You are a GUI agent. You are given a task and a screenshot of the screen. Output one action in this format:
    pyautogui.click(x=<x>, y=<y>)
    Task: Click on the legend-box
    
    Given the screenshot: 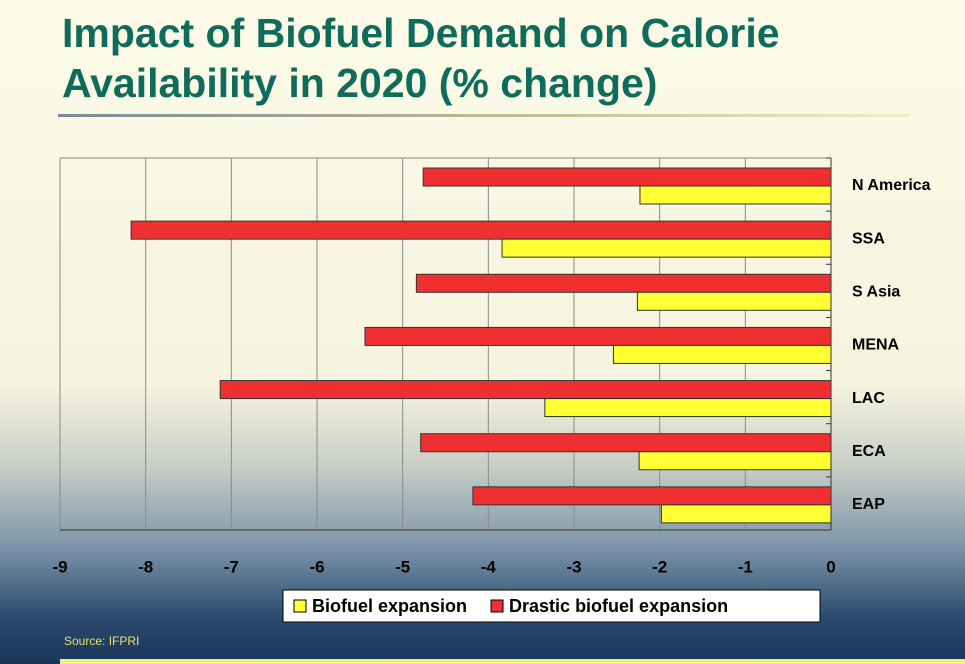 What is the action you would take?
    pyautogui.click(x=551, y=606)
    